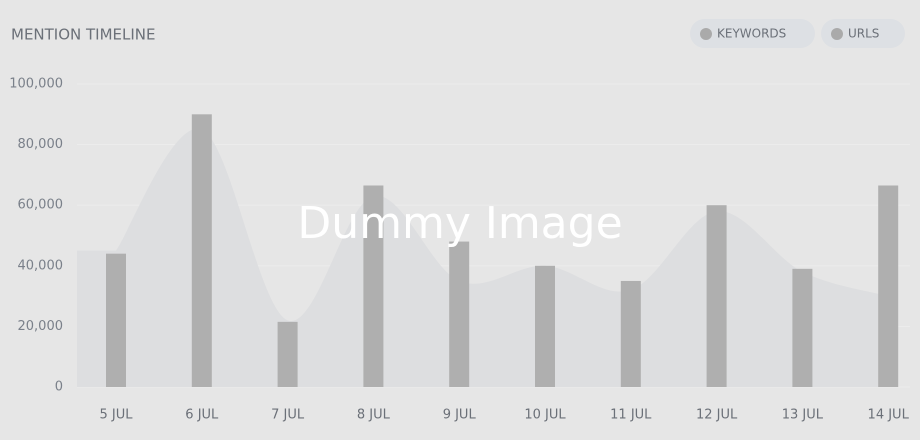 This screenshot has height=440, width=920. What do you see at coordinates (202, 415) in the screenshot?
I see `x-tick-label: 6 JUL` at bounding box center [202, 415].